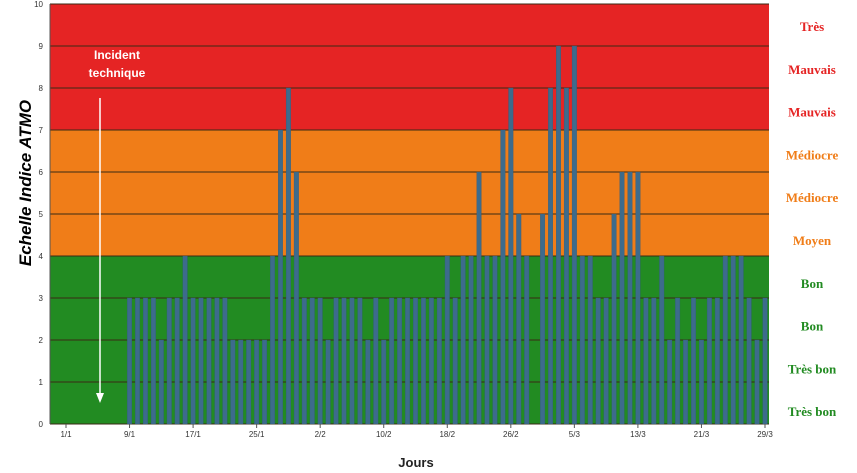 The width and height of the screenshot is (857, 473). Describe the element at coordinates (511, 434) in the screenshot. I see `x-tick-26-2: 26/2` at that location.